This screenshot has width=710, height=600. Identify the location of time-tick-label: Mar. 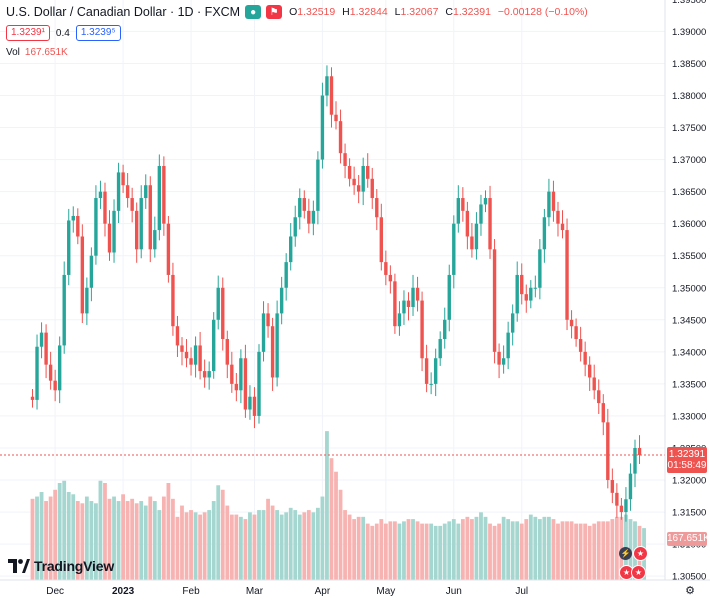
(255, 591).